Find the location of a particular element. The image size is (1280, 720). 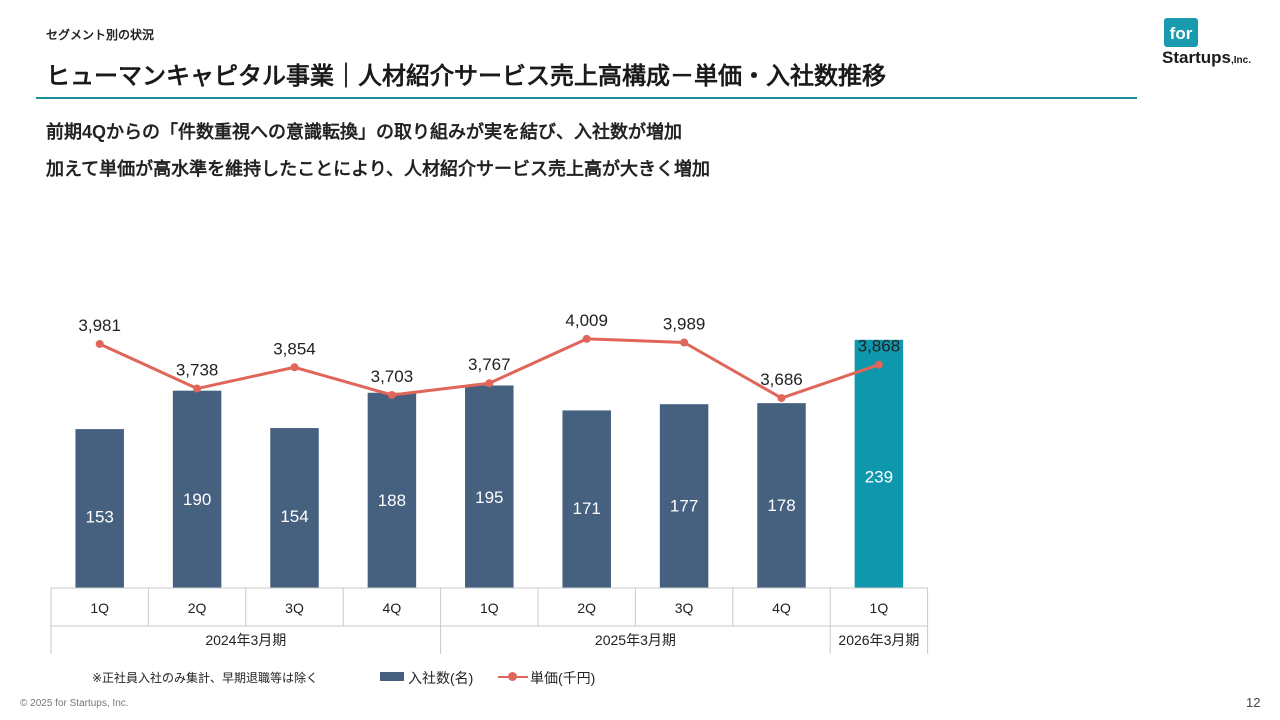

bar-value-label: 177 is located at coordinates (684, 505).